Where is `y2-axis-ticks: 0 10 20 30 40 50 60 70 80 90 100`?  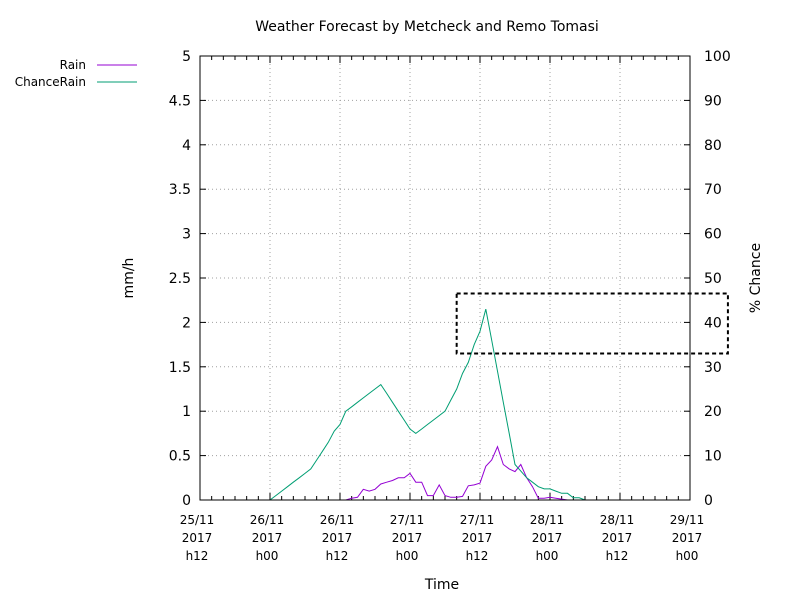 y2-axis-ticks: 0 10 20 30 40 50 60 70 80 90 100 is located at coordinates (707, 279).